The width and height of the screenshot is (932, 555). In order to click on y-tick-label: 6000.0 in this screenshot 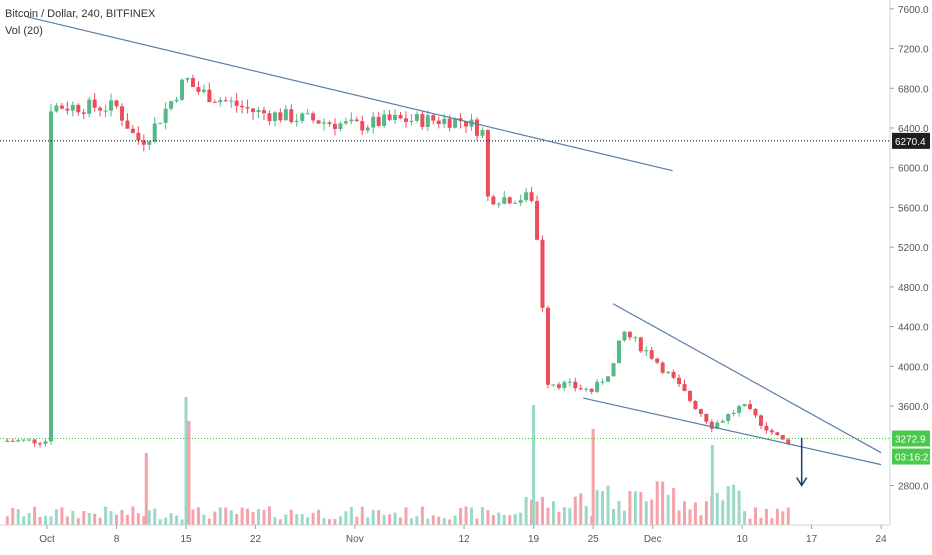, I will do `click(913, 169)`.